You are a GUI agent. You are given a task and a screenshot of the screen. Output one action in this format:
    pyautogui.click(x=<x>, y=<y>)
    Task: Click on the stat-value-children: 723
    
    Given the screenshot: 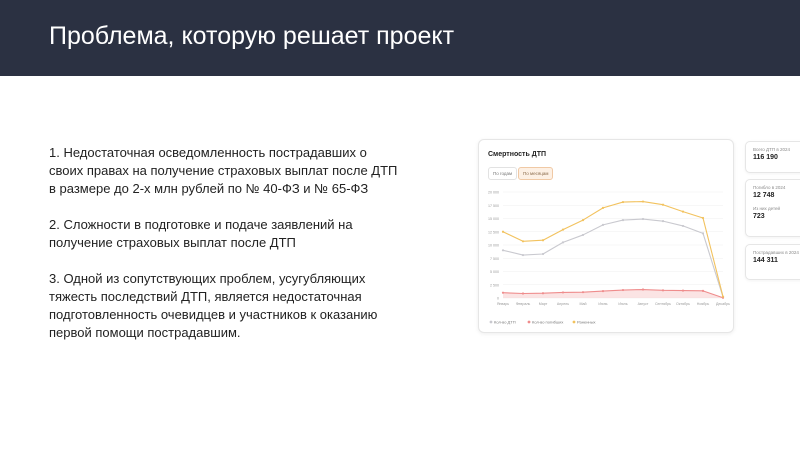 What is the action you would take?
    pyautogui.click(x=759, y=216)
    